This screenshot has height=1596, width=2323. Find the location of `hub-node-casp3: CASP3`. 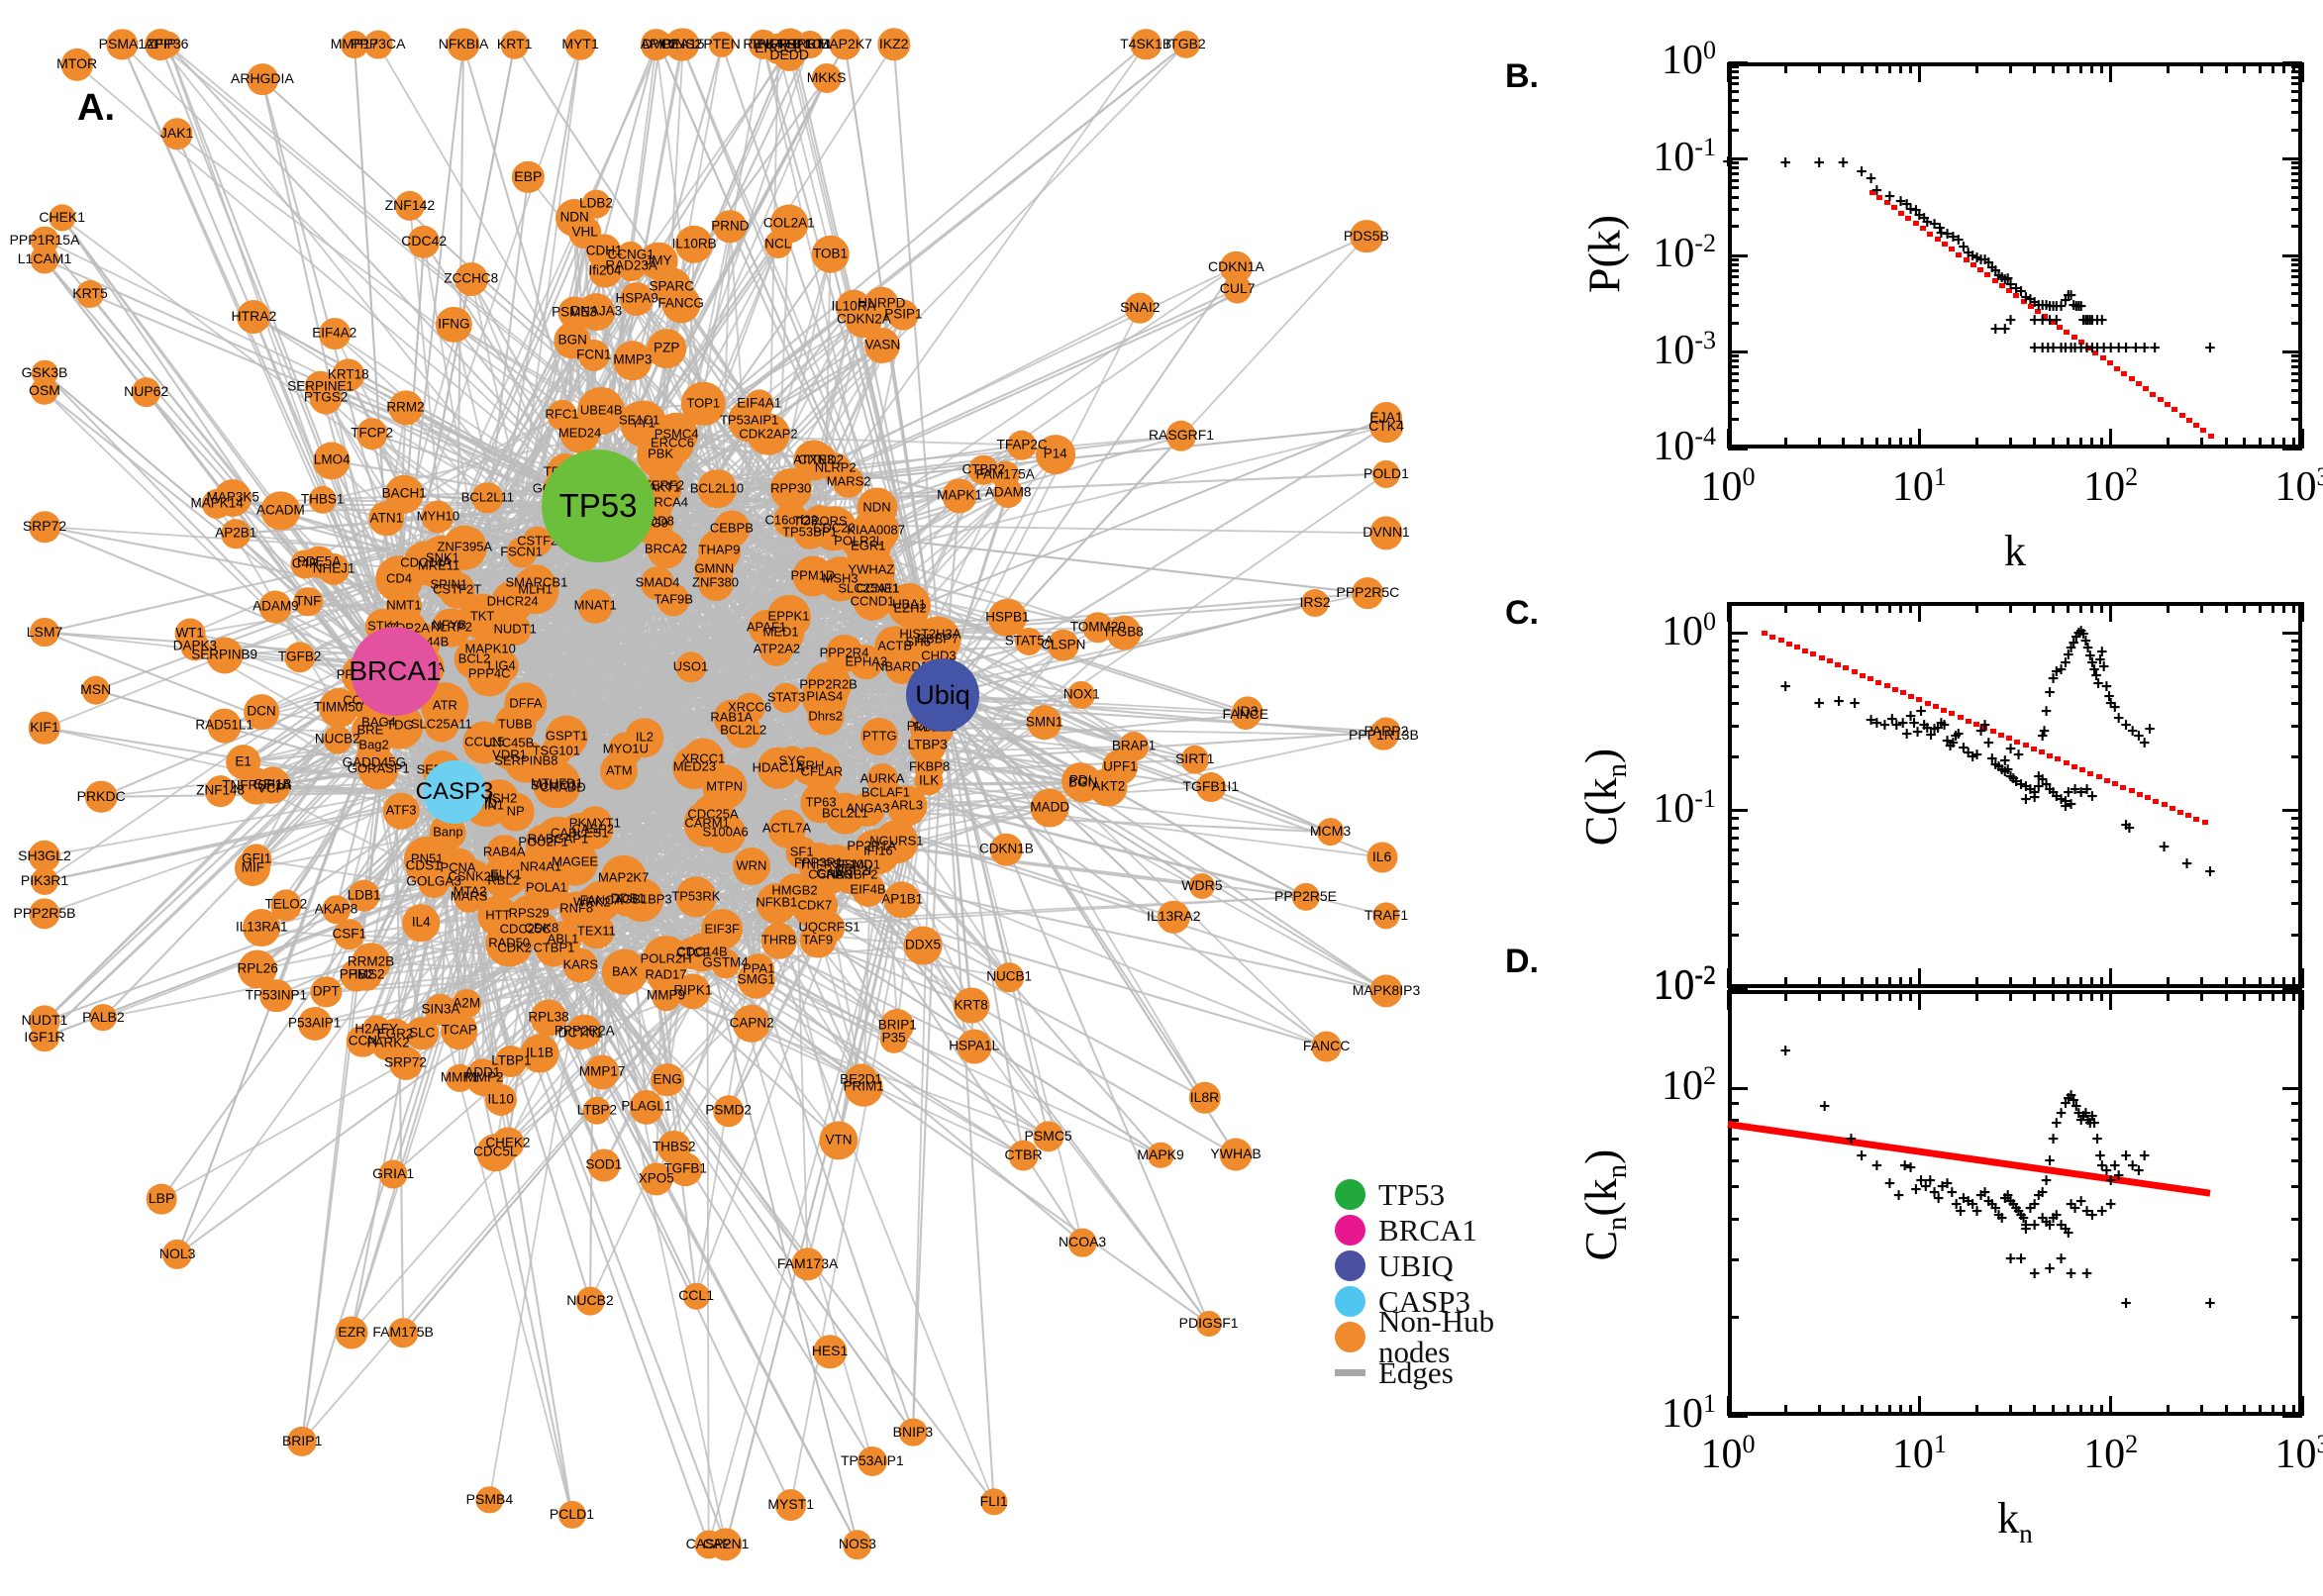

hub-node-casp3: CASP3 is located at coordinates (454, 792).